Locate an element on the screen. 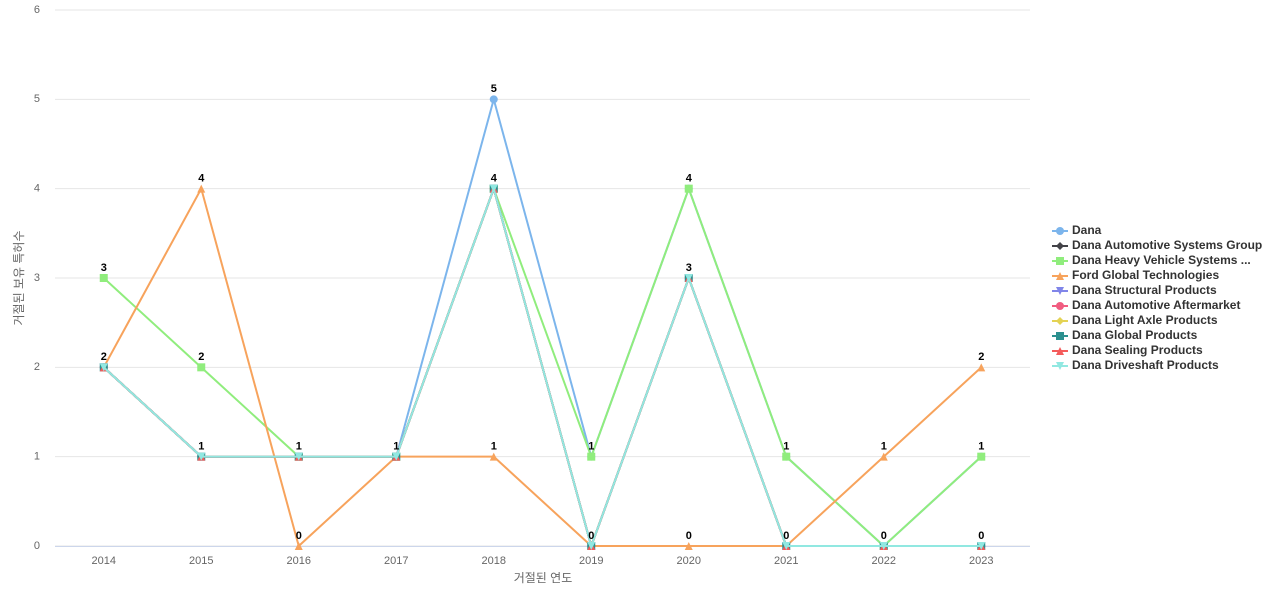  y-tick-label: 6 is located at coordinates (37, 10).